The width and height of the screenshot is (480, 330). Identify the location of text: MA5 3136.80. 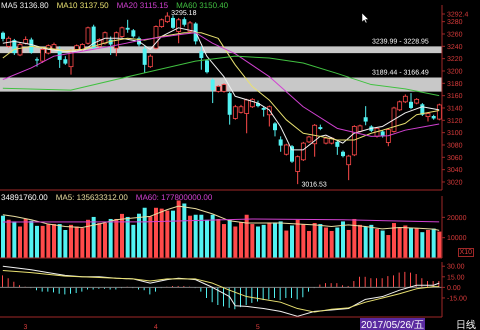
(25, 5).